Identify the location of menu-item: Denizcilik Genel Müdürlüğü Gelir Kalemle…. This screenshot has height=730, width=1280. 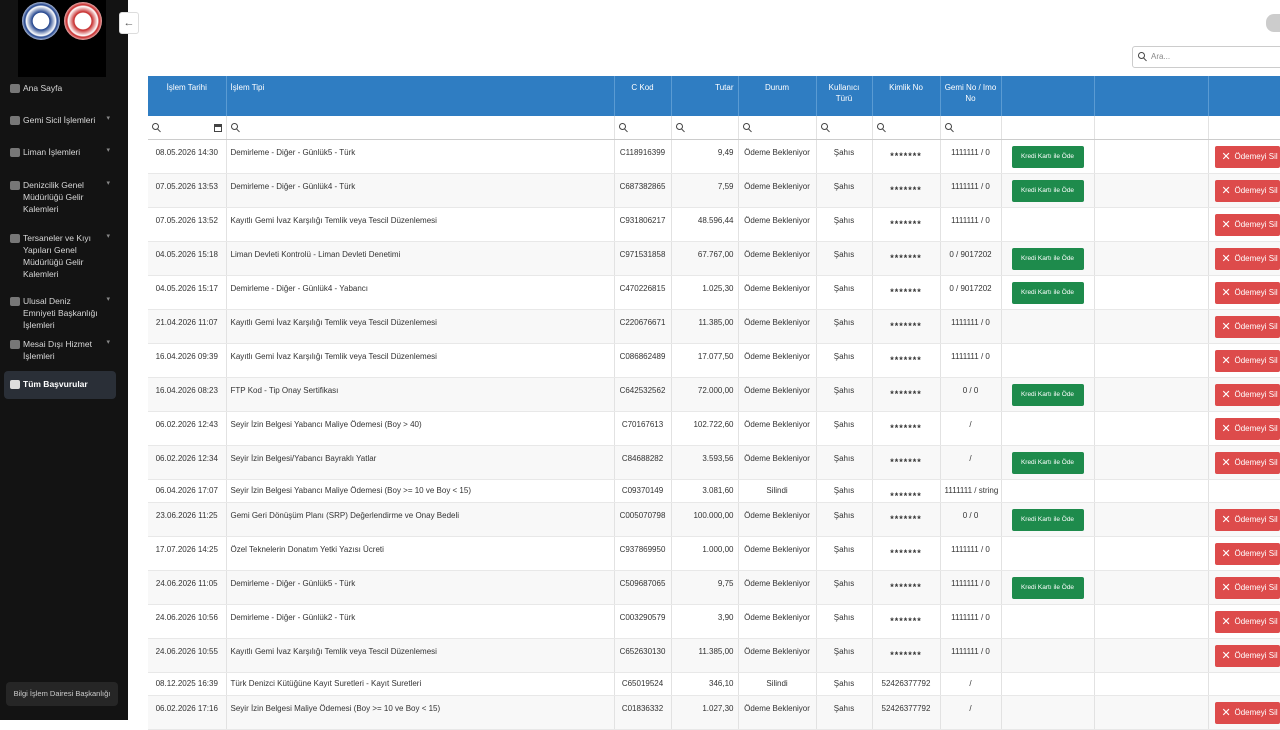
(60, 197).